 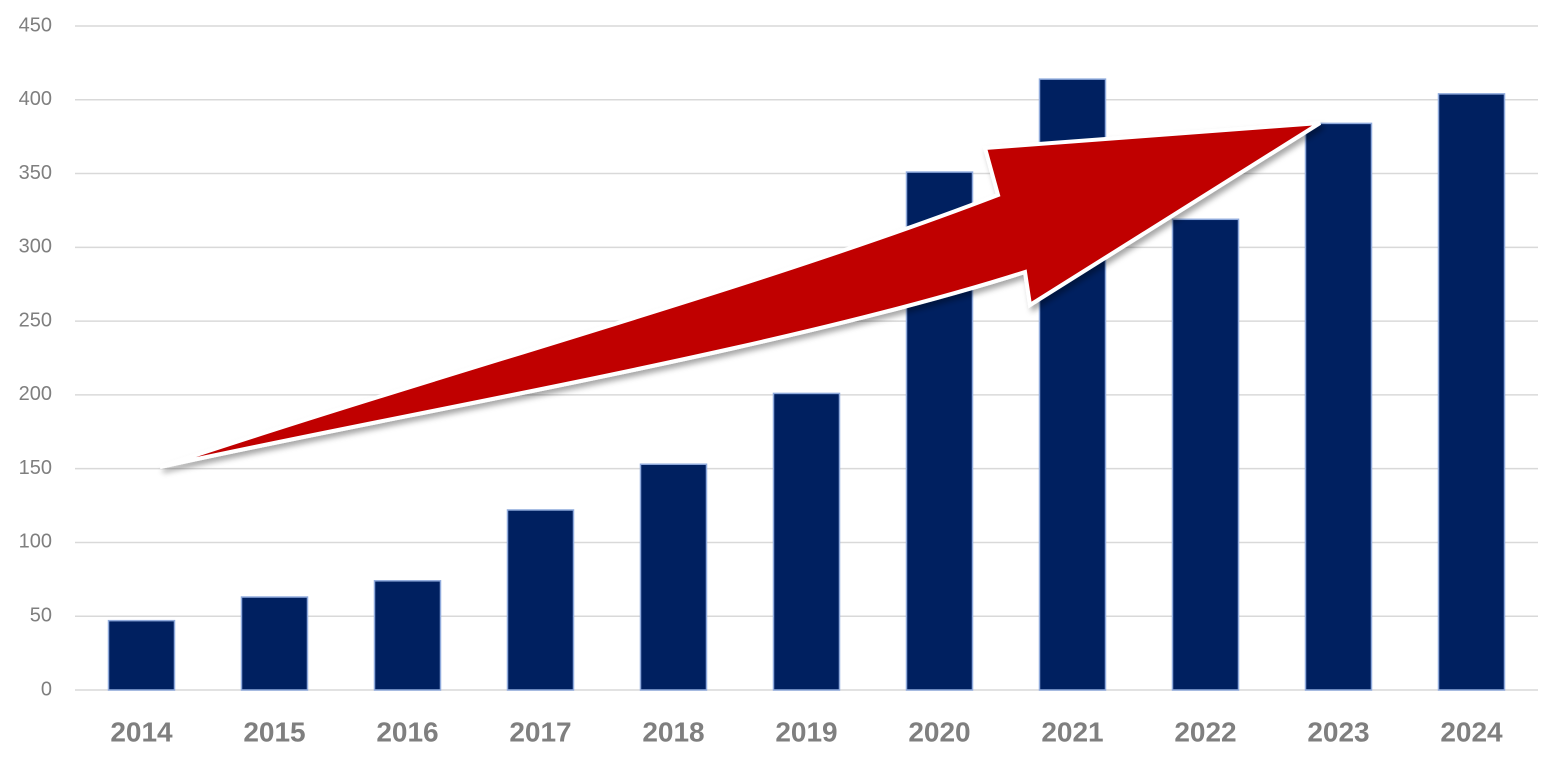 What do you see at coordinates (407, 731) in the screenshot?
I see `x-tick-label: 2016` at bounding box center [407, 731].